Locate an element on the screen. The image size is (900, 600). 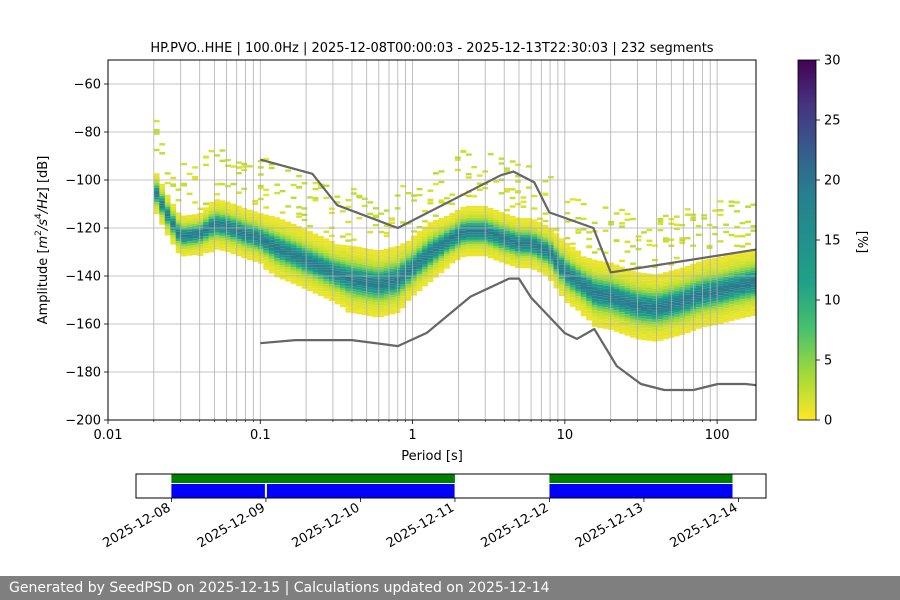
used-segment-bar is located at coordinates (360, 491).